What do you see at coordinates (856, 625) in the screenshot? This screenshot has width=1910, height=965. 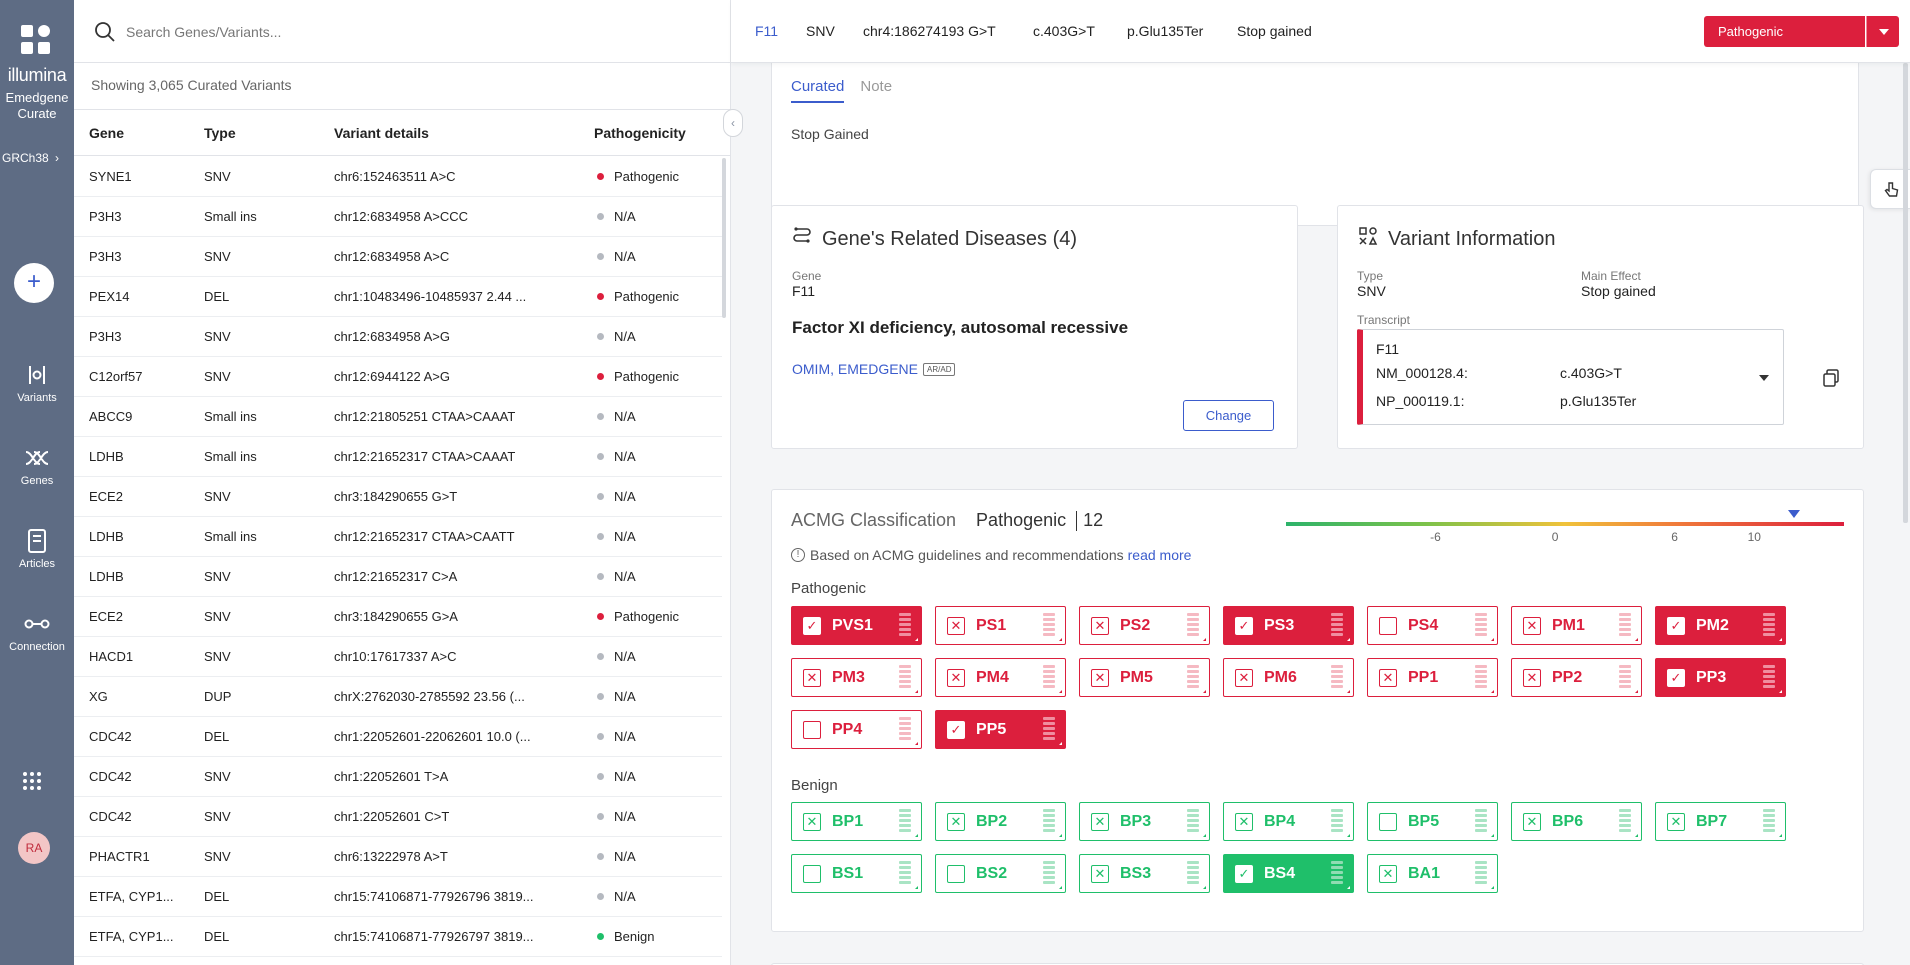 I see `criterion-pvs1: ✓ PVS1` at bounding box center [856, 625].